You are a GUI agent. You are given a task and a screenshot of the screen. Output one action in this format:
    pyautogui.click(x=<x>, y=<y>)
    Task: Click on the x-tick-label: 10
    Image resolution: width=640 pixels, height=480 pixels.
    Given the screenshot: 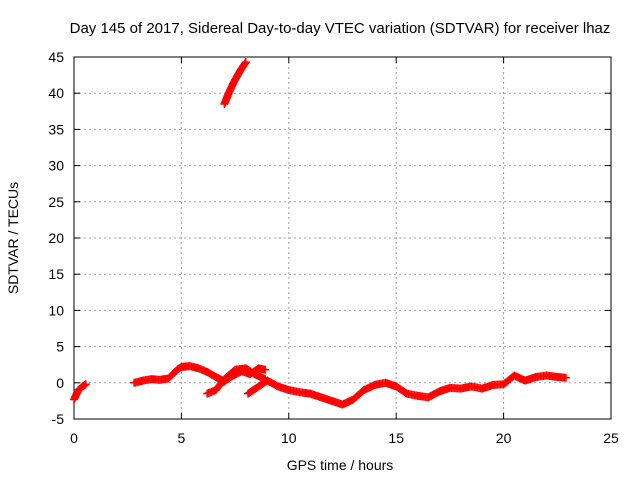 What is the action you would take?
    pyautogui.click(x=289, y=438)
    